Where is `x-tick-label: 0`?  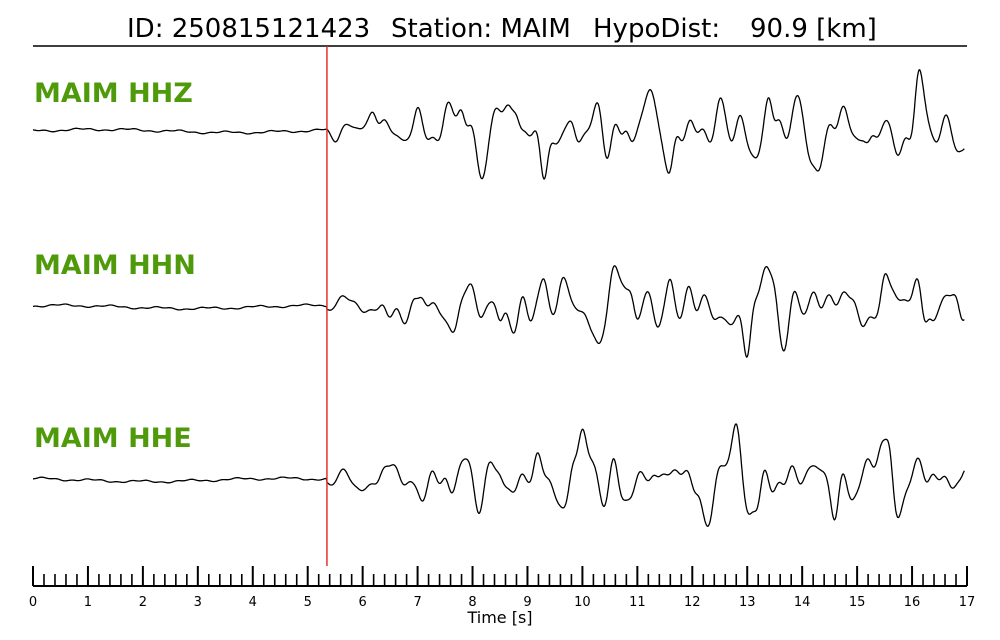 x-tick-label: 0 is located at coordinates (33, 602).